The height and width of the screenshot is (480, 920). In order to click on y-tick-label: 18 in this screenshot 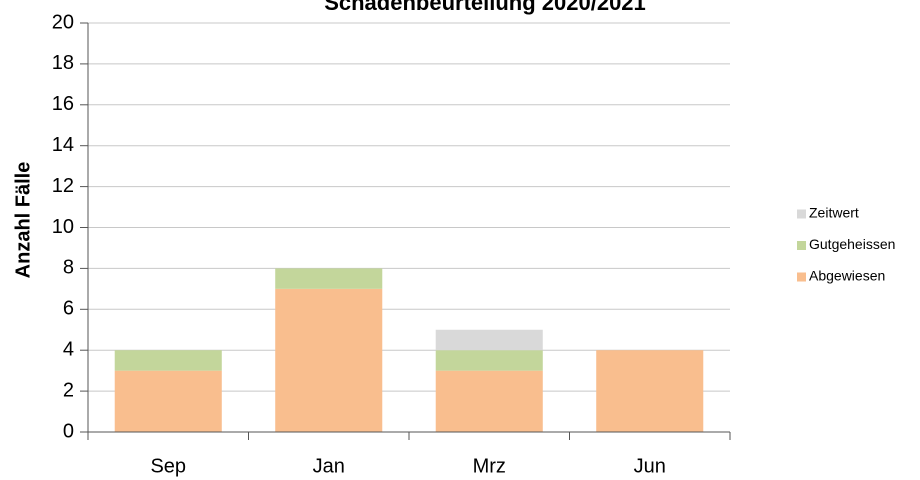, I will do `click(63, 63)`.